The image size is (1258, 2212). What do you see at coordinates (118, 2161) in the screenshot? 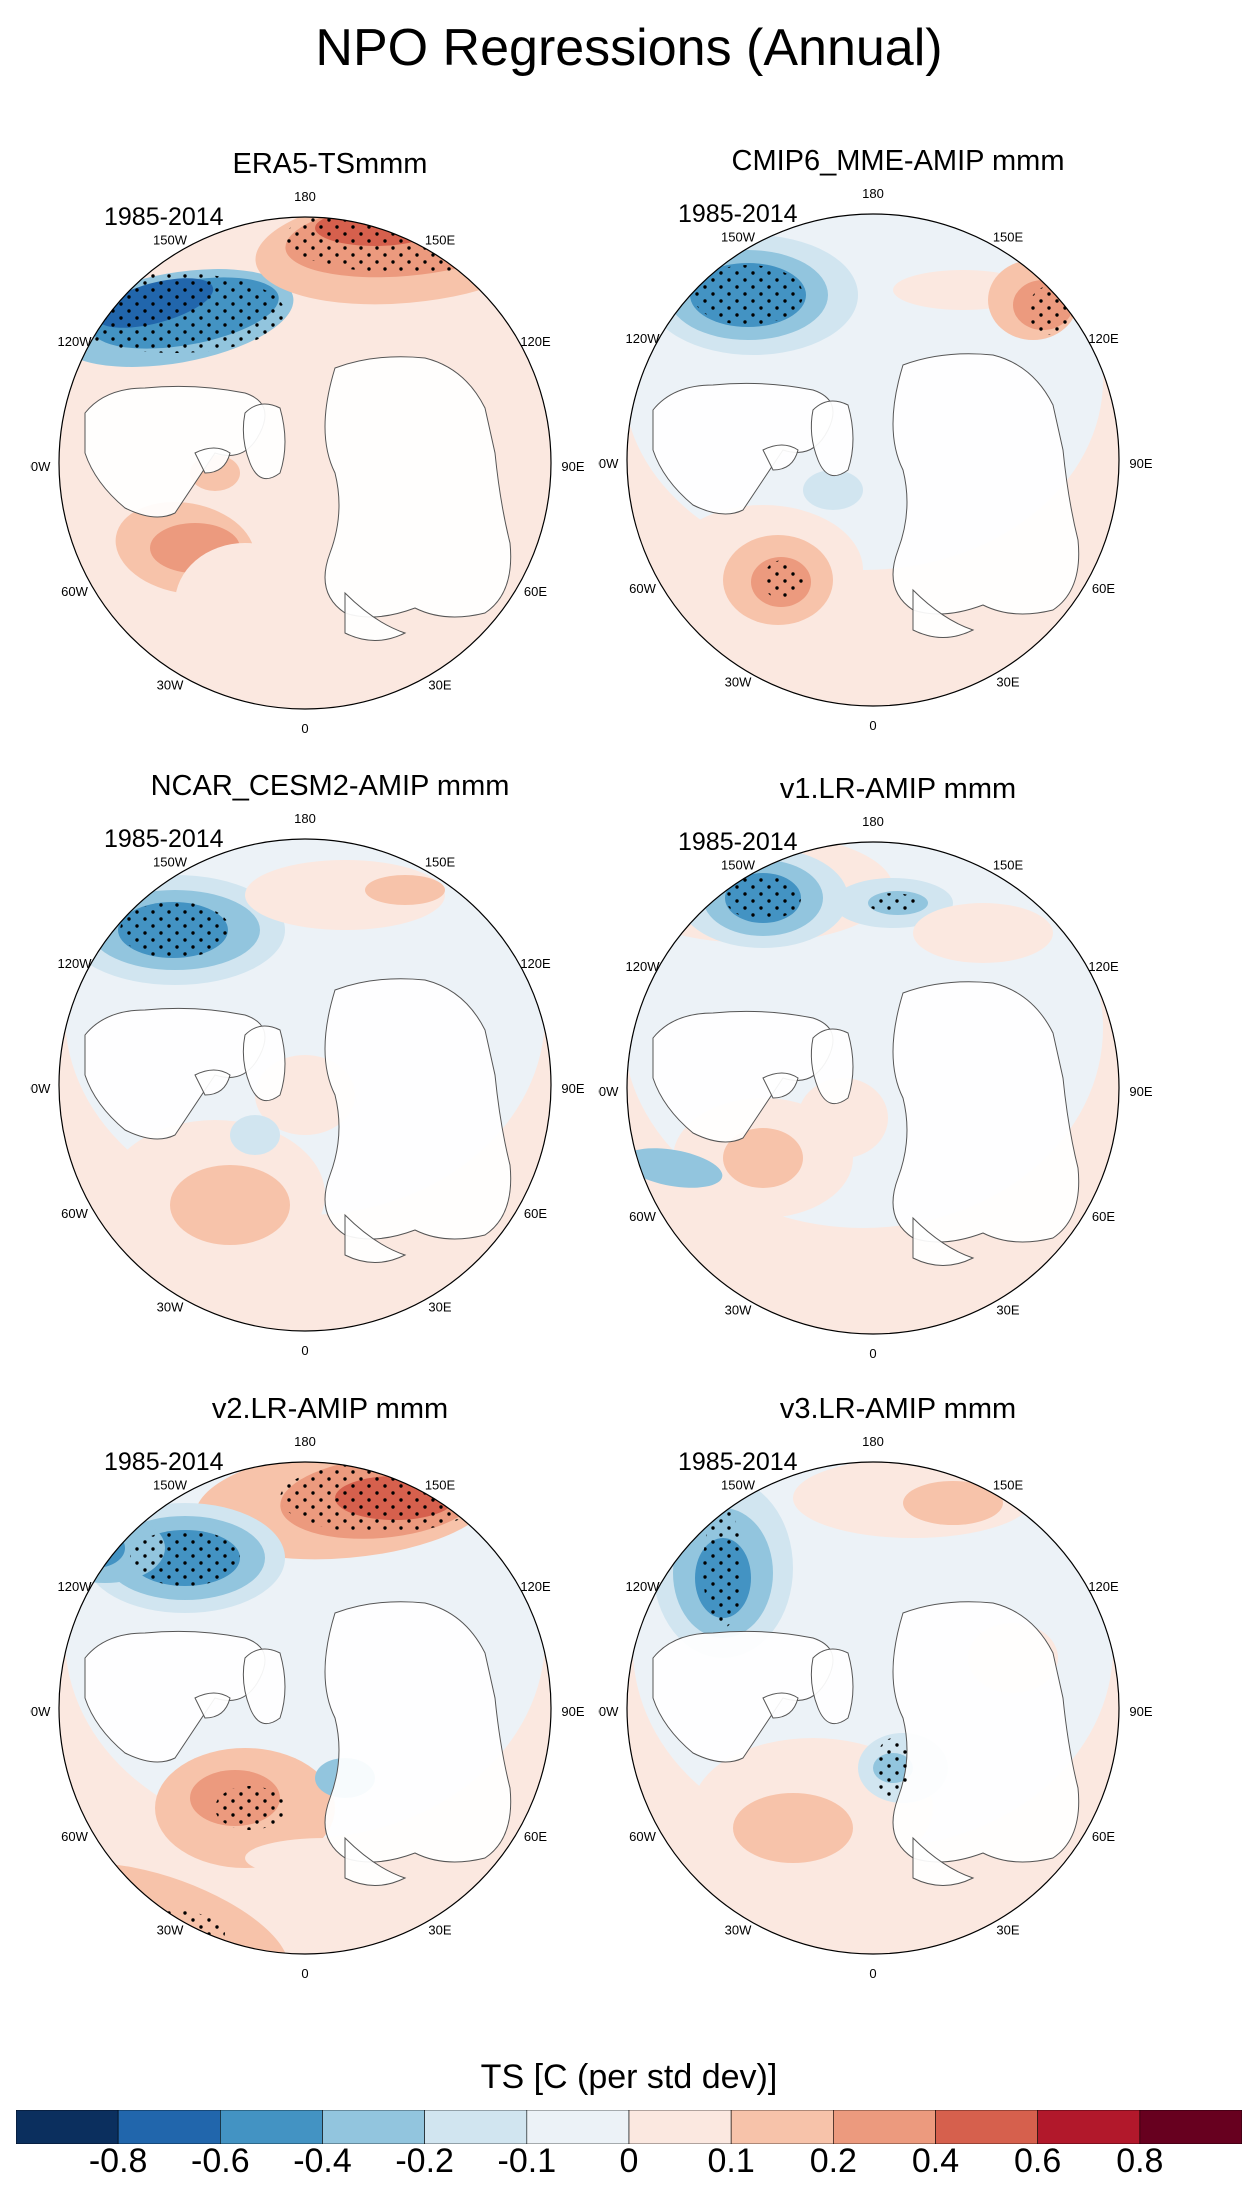
I see `colorbar-tick-label: -0.8` at bounding box center [118, 2161].